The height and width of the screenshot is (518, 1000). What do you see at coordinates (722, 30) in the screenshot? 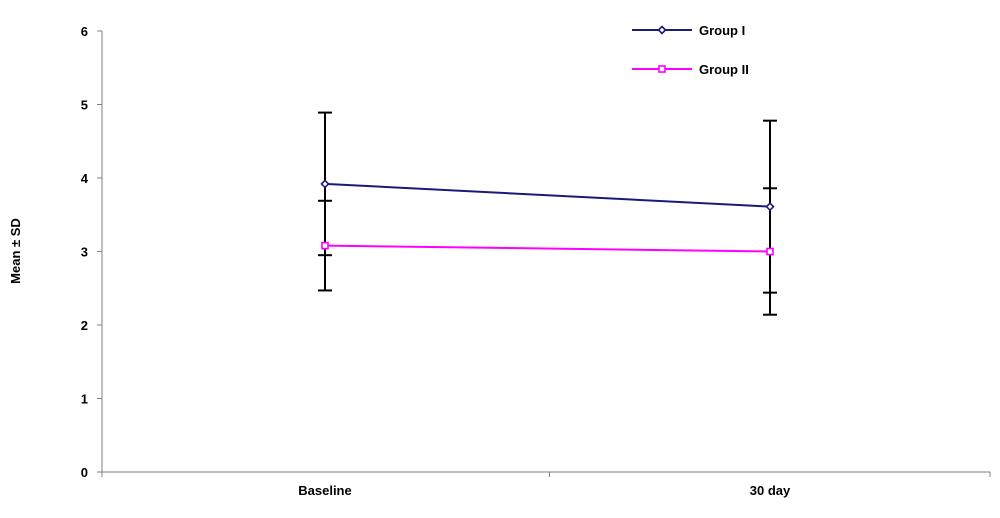
I see `legend-label: Group I` at bounding box center [722, 30].